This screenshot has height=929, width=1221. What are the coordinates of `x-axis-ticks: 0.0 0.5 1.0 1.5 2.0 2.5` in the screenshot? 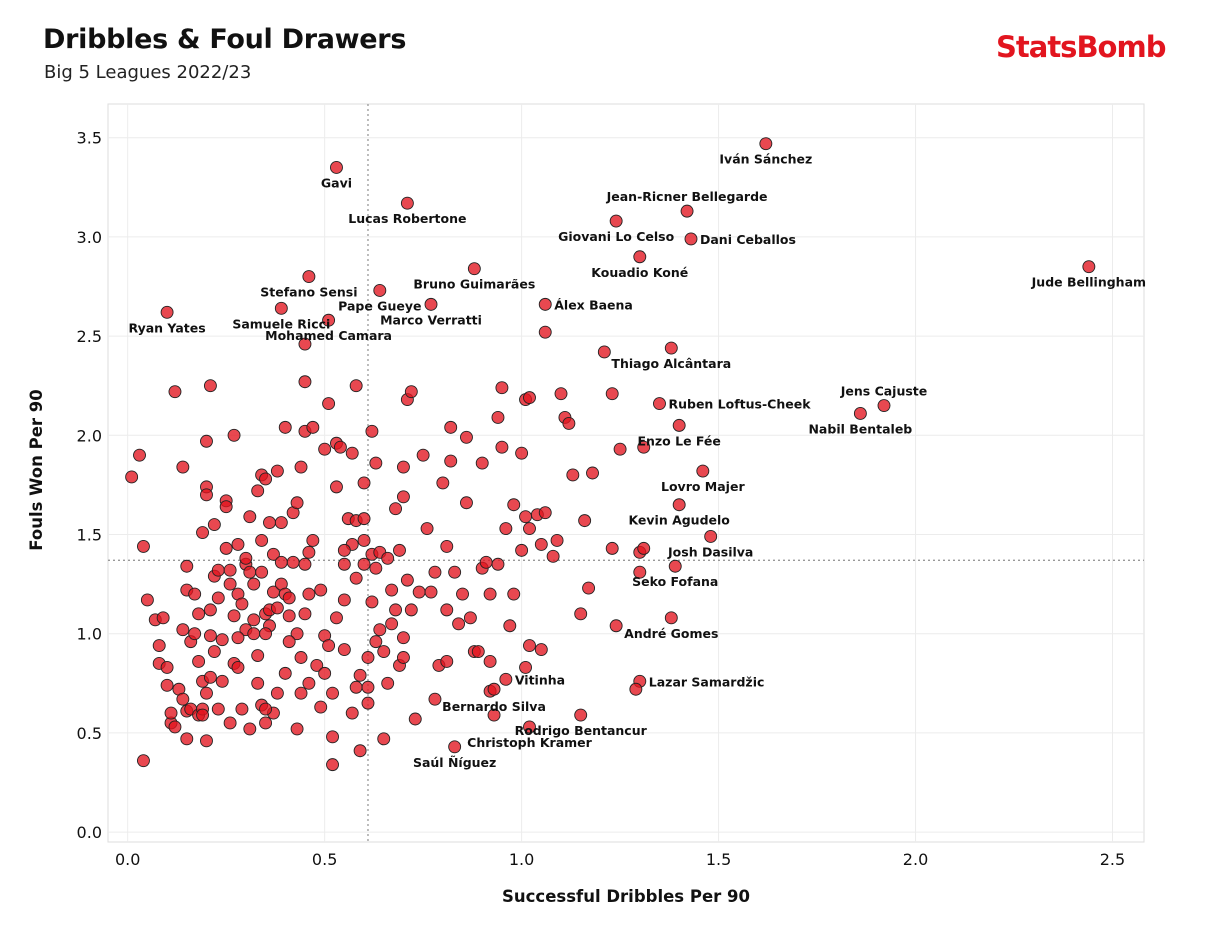 It's located at (620, 859).